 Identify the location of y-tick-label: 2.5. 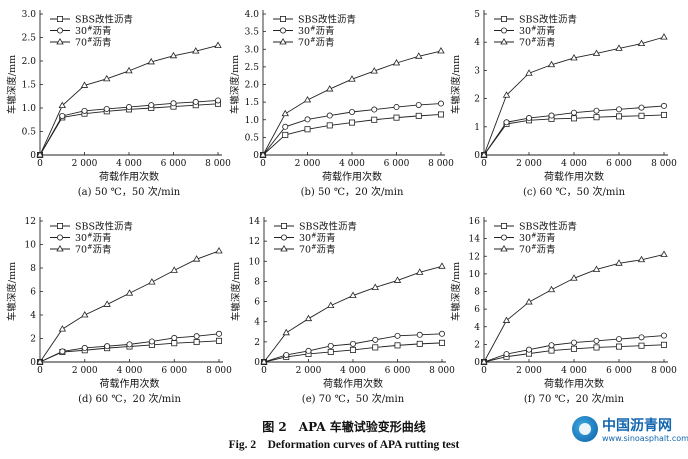
(29, 39).